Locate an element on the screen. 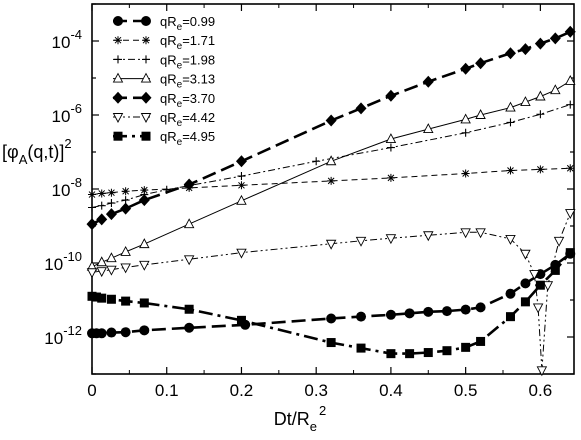 The height and width of the screenshot is (440, 581). x-tick-label: 0.3 is located at coordinates (316, 390).